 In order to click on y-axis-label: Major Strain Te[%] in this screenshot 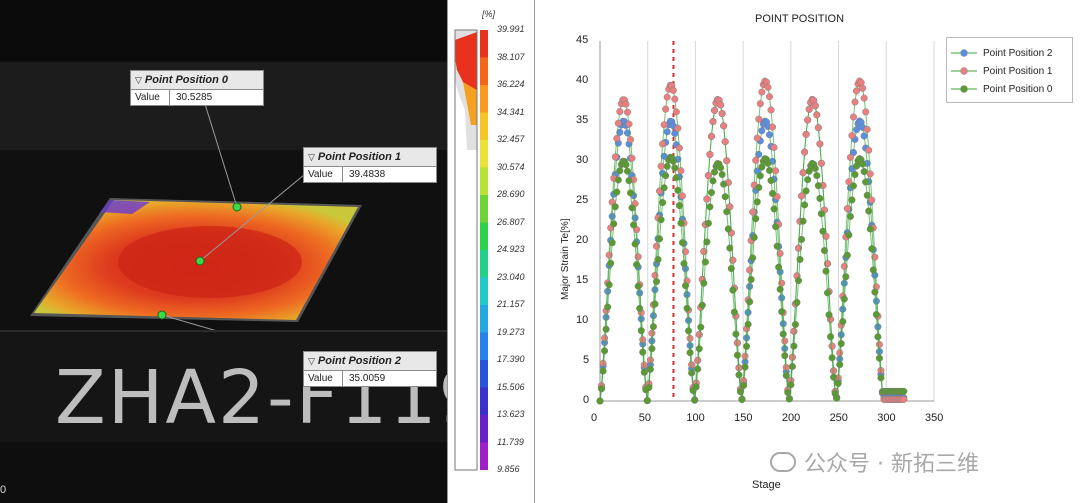, I will do `click(565, 259)`.